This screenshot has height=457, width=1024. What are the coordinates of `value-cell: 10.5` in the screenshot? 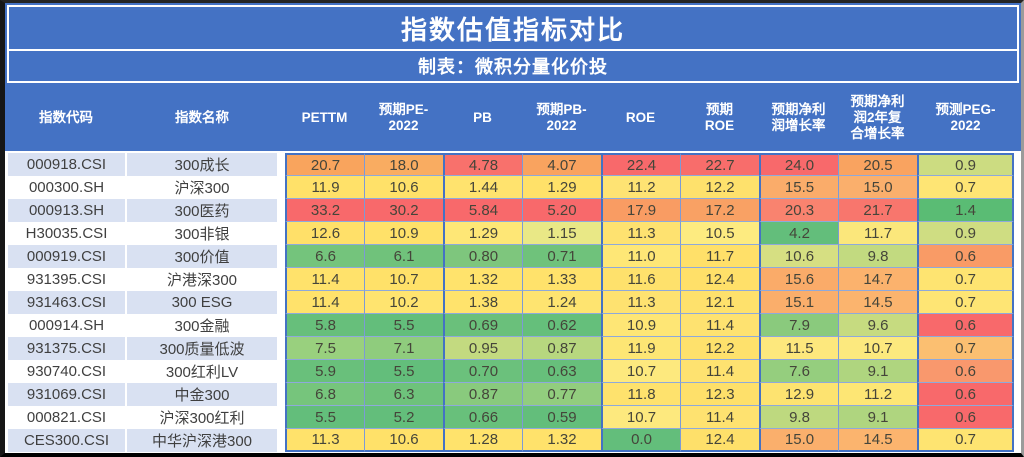 It's located at (719, 233).